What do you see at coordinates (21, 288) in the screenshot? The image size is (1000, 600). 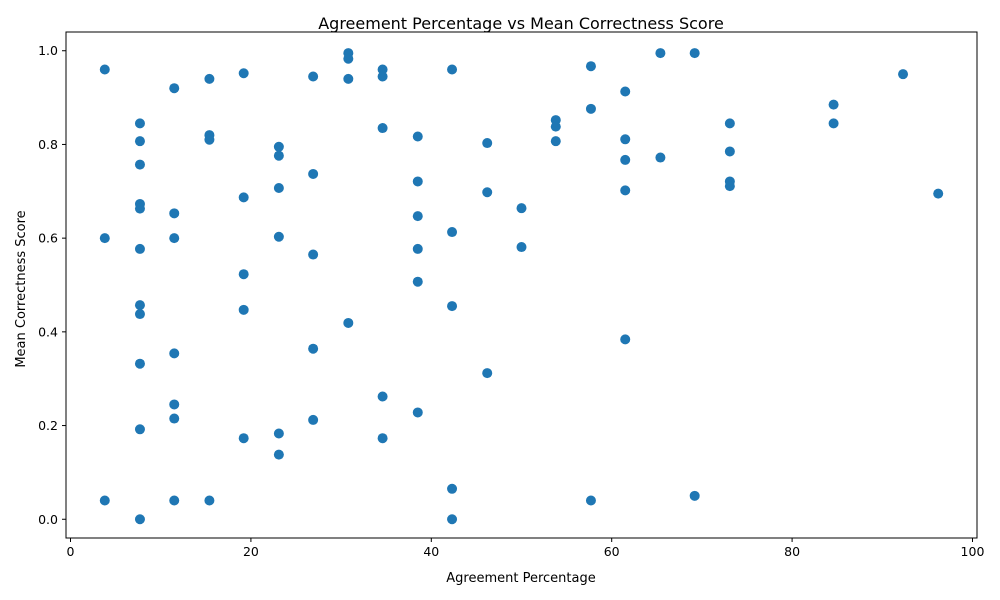 I see `y-axis-label: Mean Correctness Score` at bounding box center [21, 288].